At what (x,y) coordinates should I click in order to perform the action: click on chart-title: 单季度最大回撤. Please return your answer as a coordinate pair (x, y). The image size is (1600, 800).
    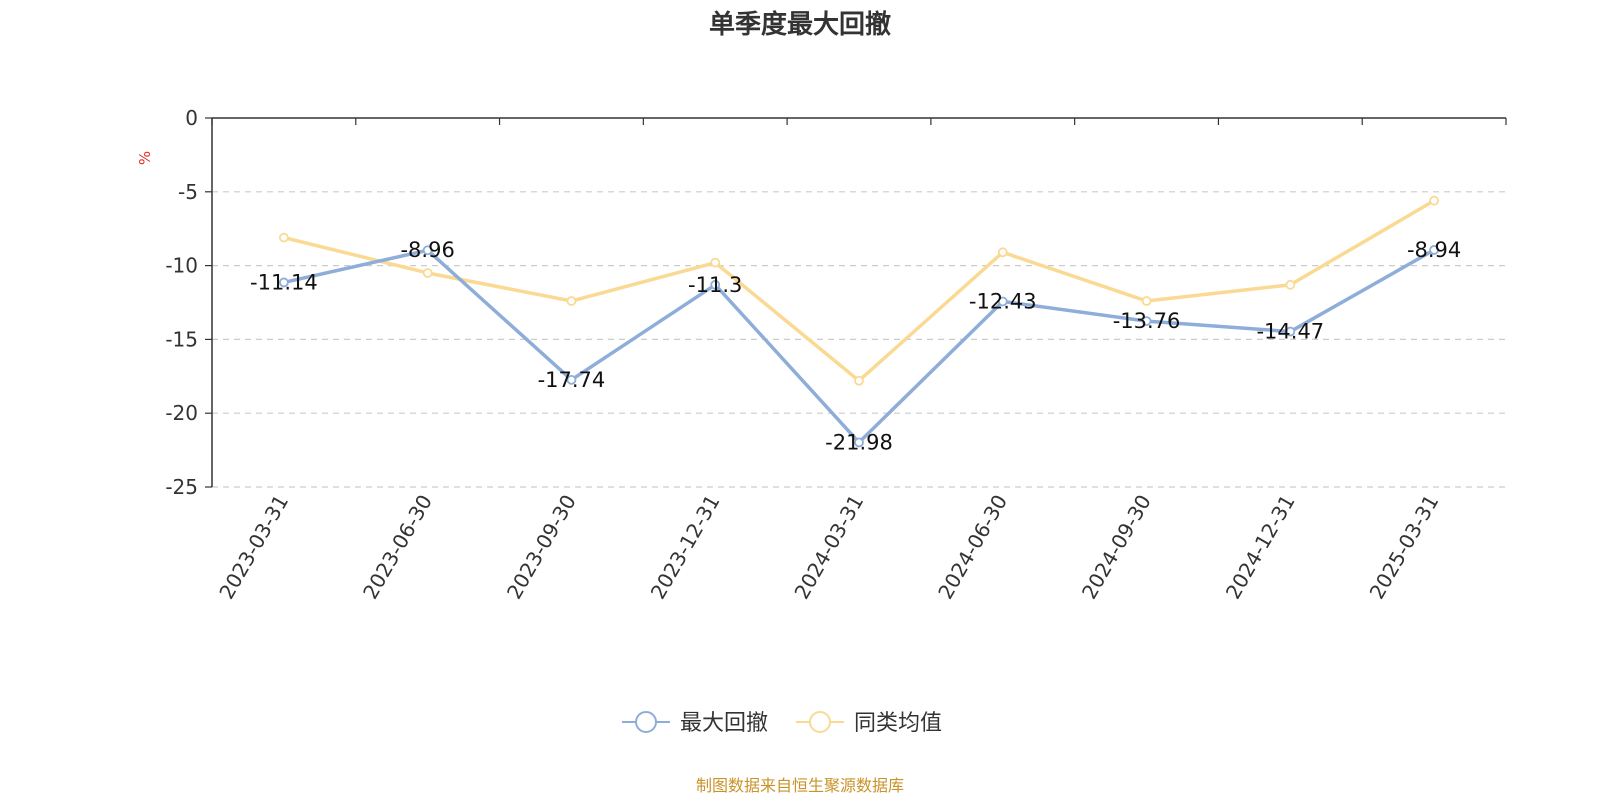
    Looking at the image, I should click on (800, 24).